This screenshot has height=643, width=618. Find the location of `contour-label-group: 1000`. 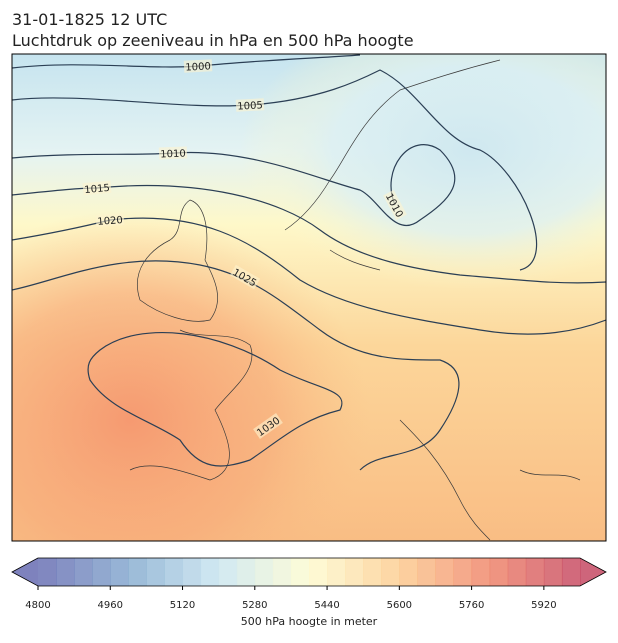

contour-label-group: 1000 is located at coordinates (198, 66).